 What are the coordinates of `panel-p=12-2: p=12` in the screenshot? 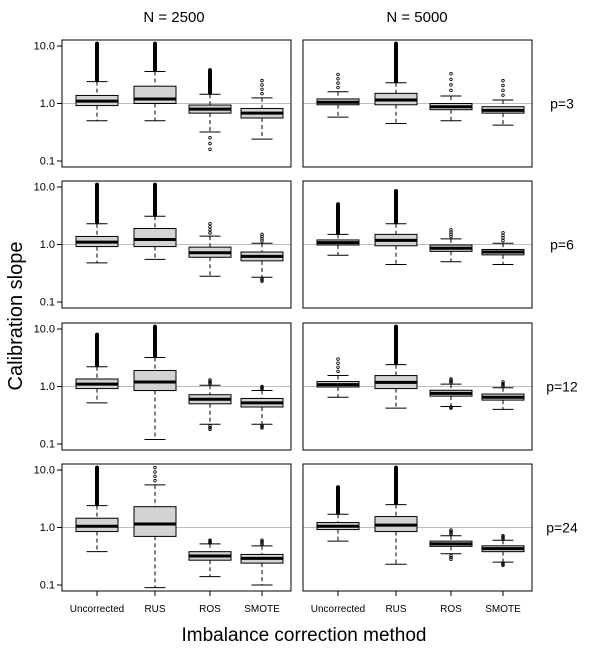 It's located at (440, 386).